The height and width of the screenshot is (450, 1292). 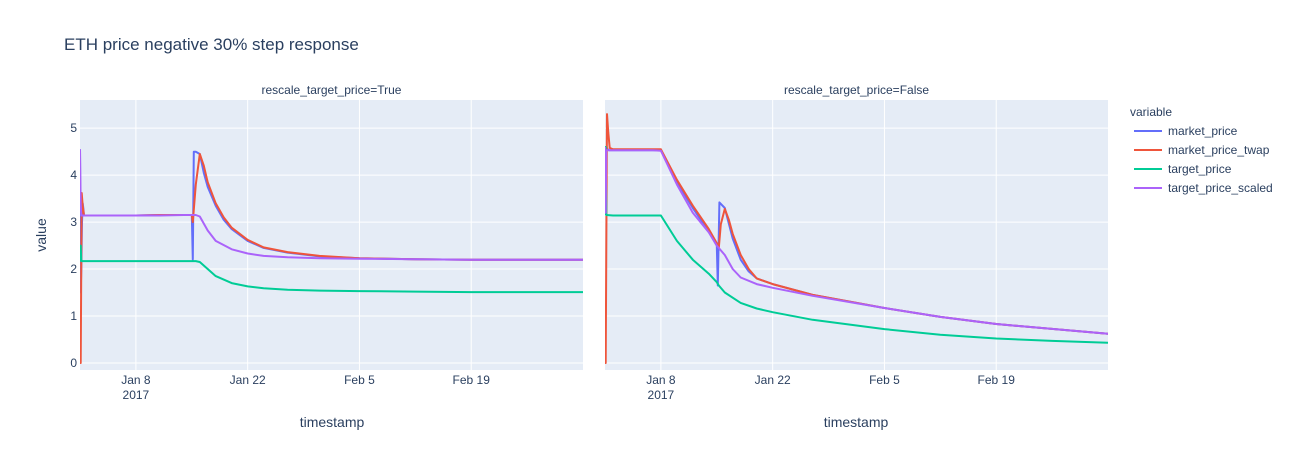 What do you see at coordinates (332, 422) in the screenshot?
I see `x-axis-title-left: timestamp` at bounding box center [332, 422].